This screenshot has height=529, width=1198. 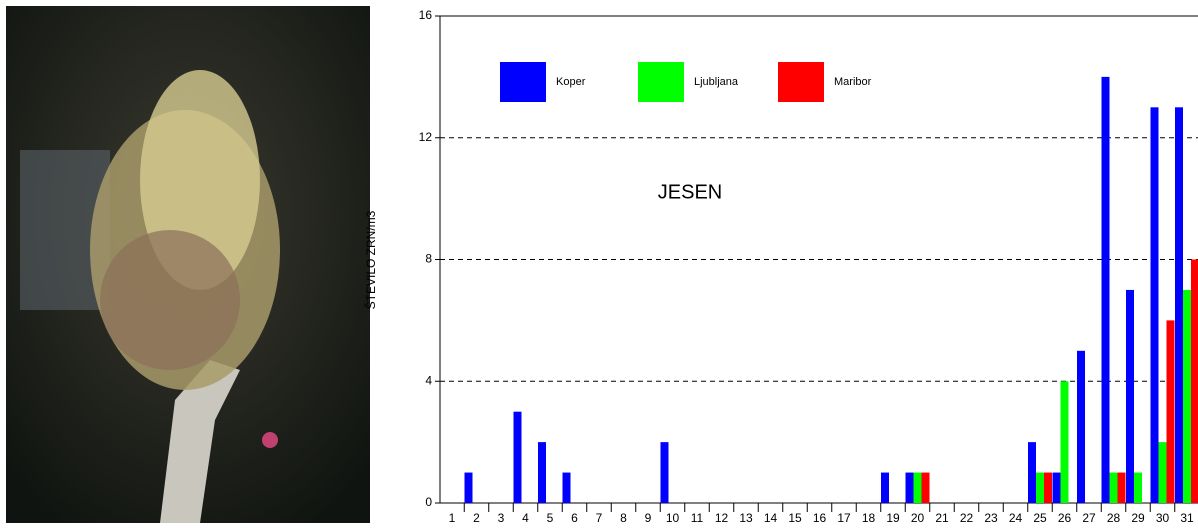 I want to click on y-tick-label: 4, so click(x=428, y=380).